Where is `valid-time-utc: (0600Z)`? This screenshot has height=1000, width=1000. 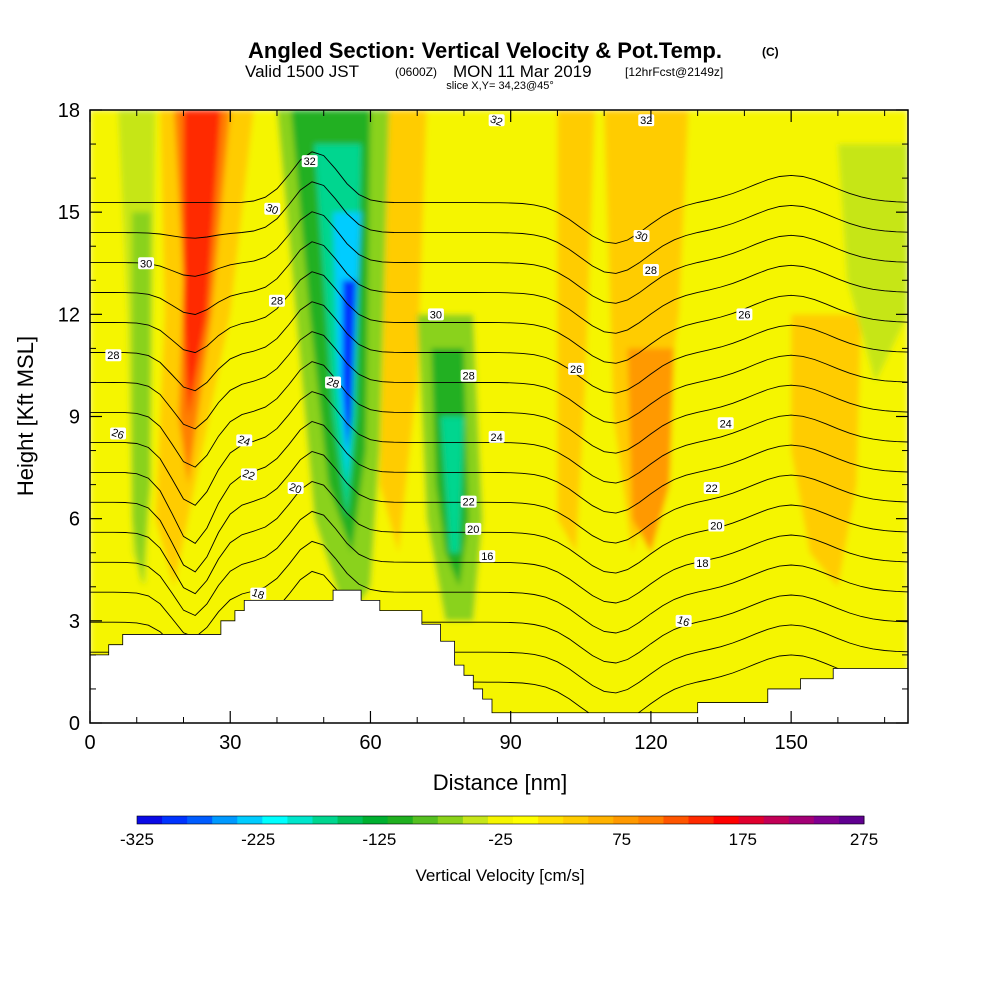
valid-time-utc: (0600Z) is located at coordinates (416, 72).